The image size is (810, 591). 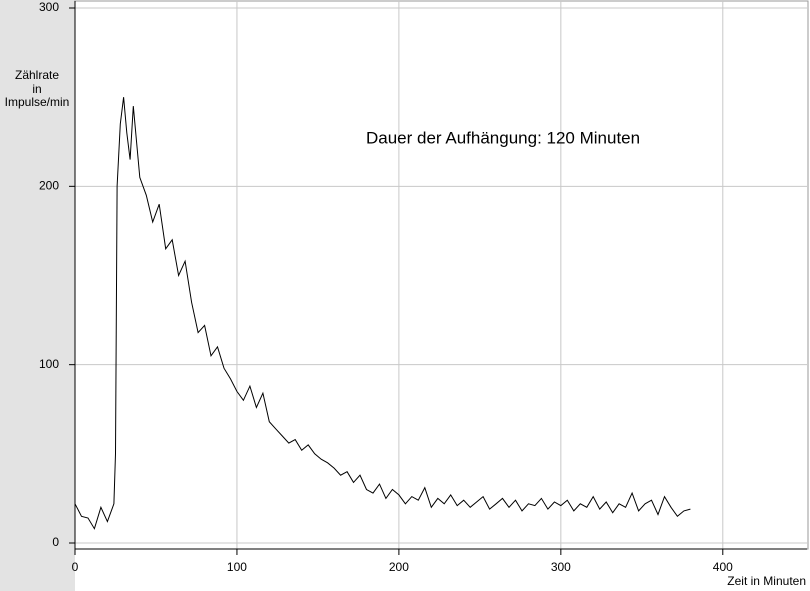 What do you see at coordinates (49, 7) in the screenshot?
I see `y-tick-label: 300` at bounding box center [49, 7].